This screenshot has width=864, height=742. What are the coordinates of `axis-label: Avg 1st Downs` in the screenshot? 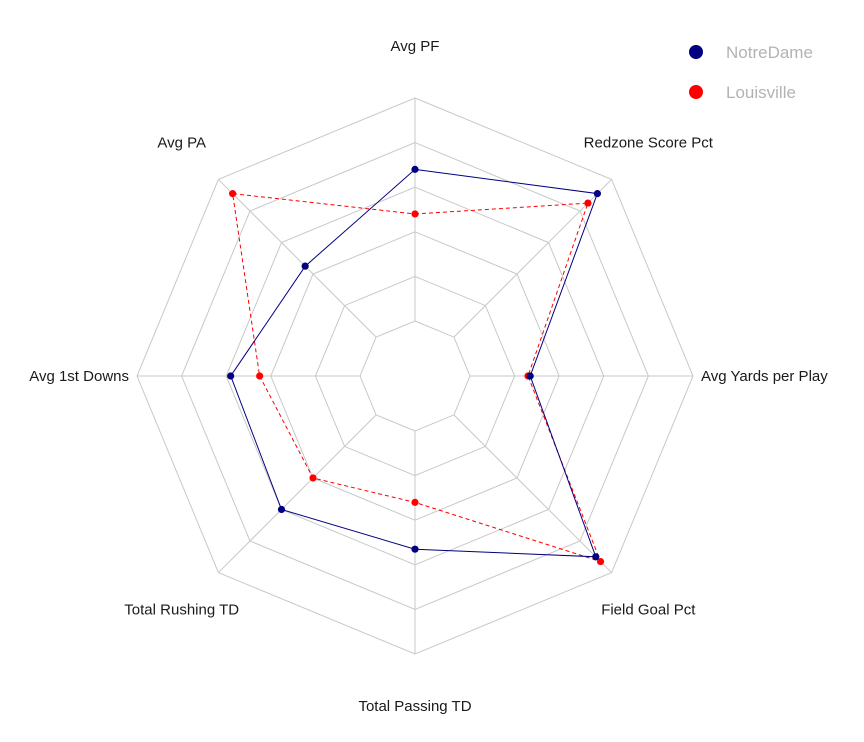 It's located at (79, 376).